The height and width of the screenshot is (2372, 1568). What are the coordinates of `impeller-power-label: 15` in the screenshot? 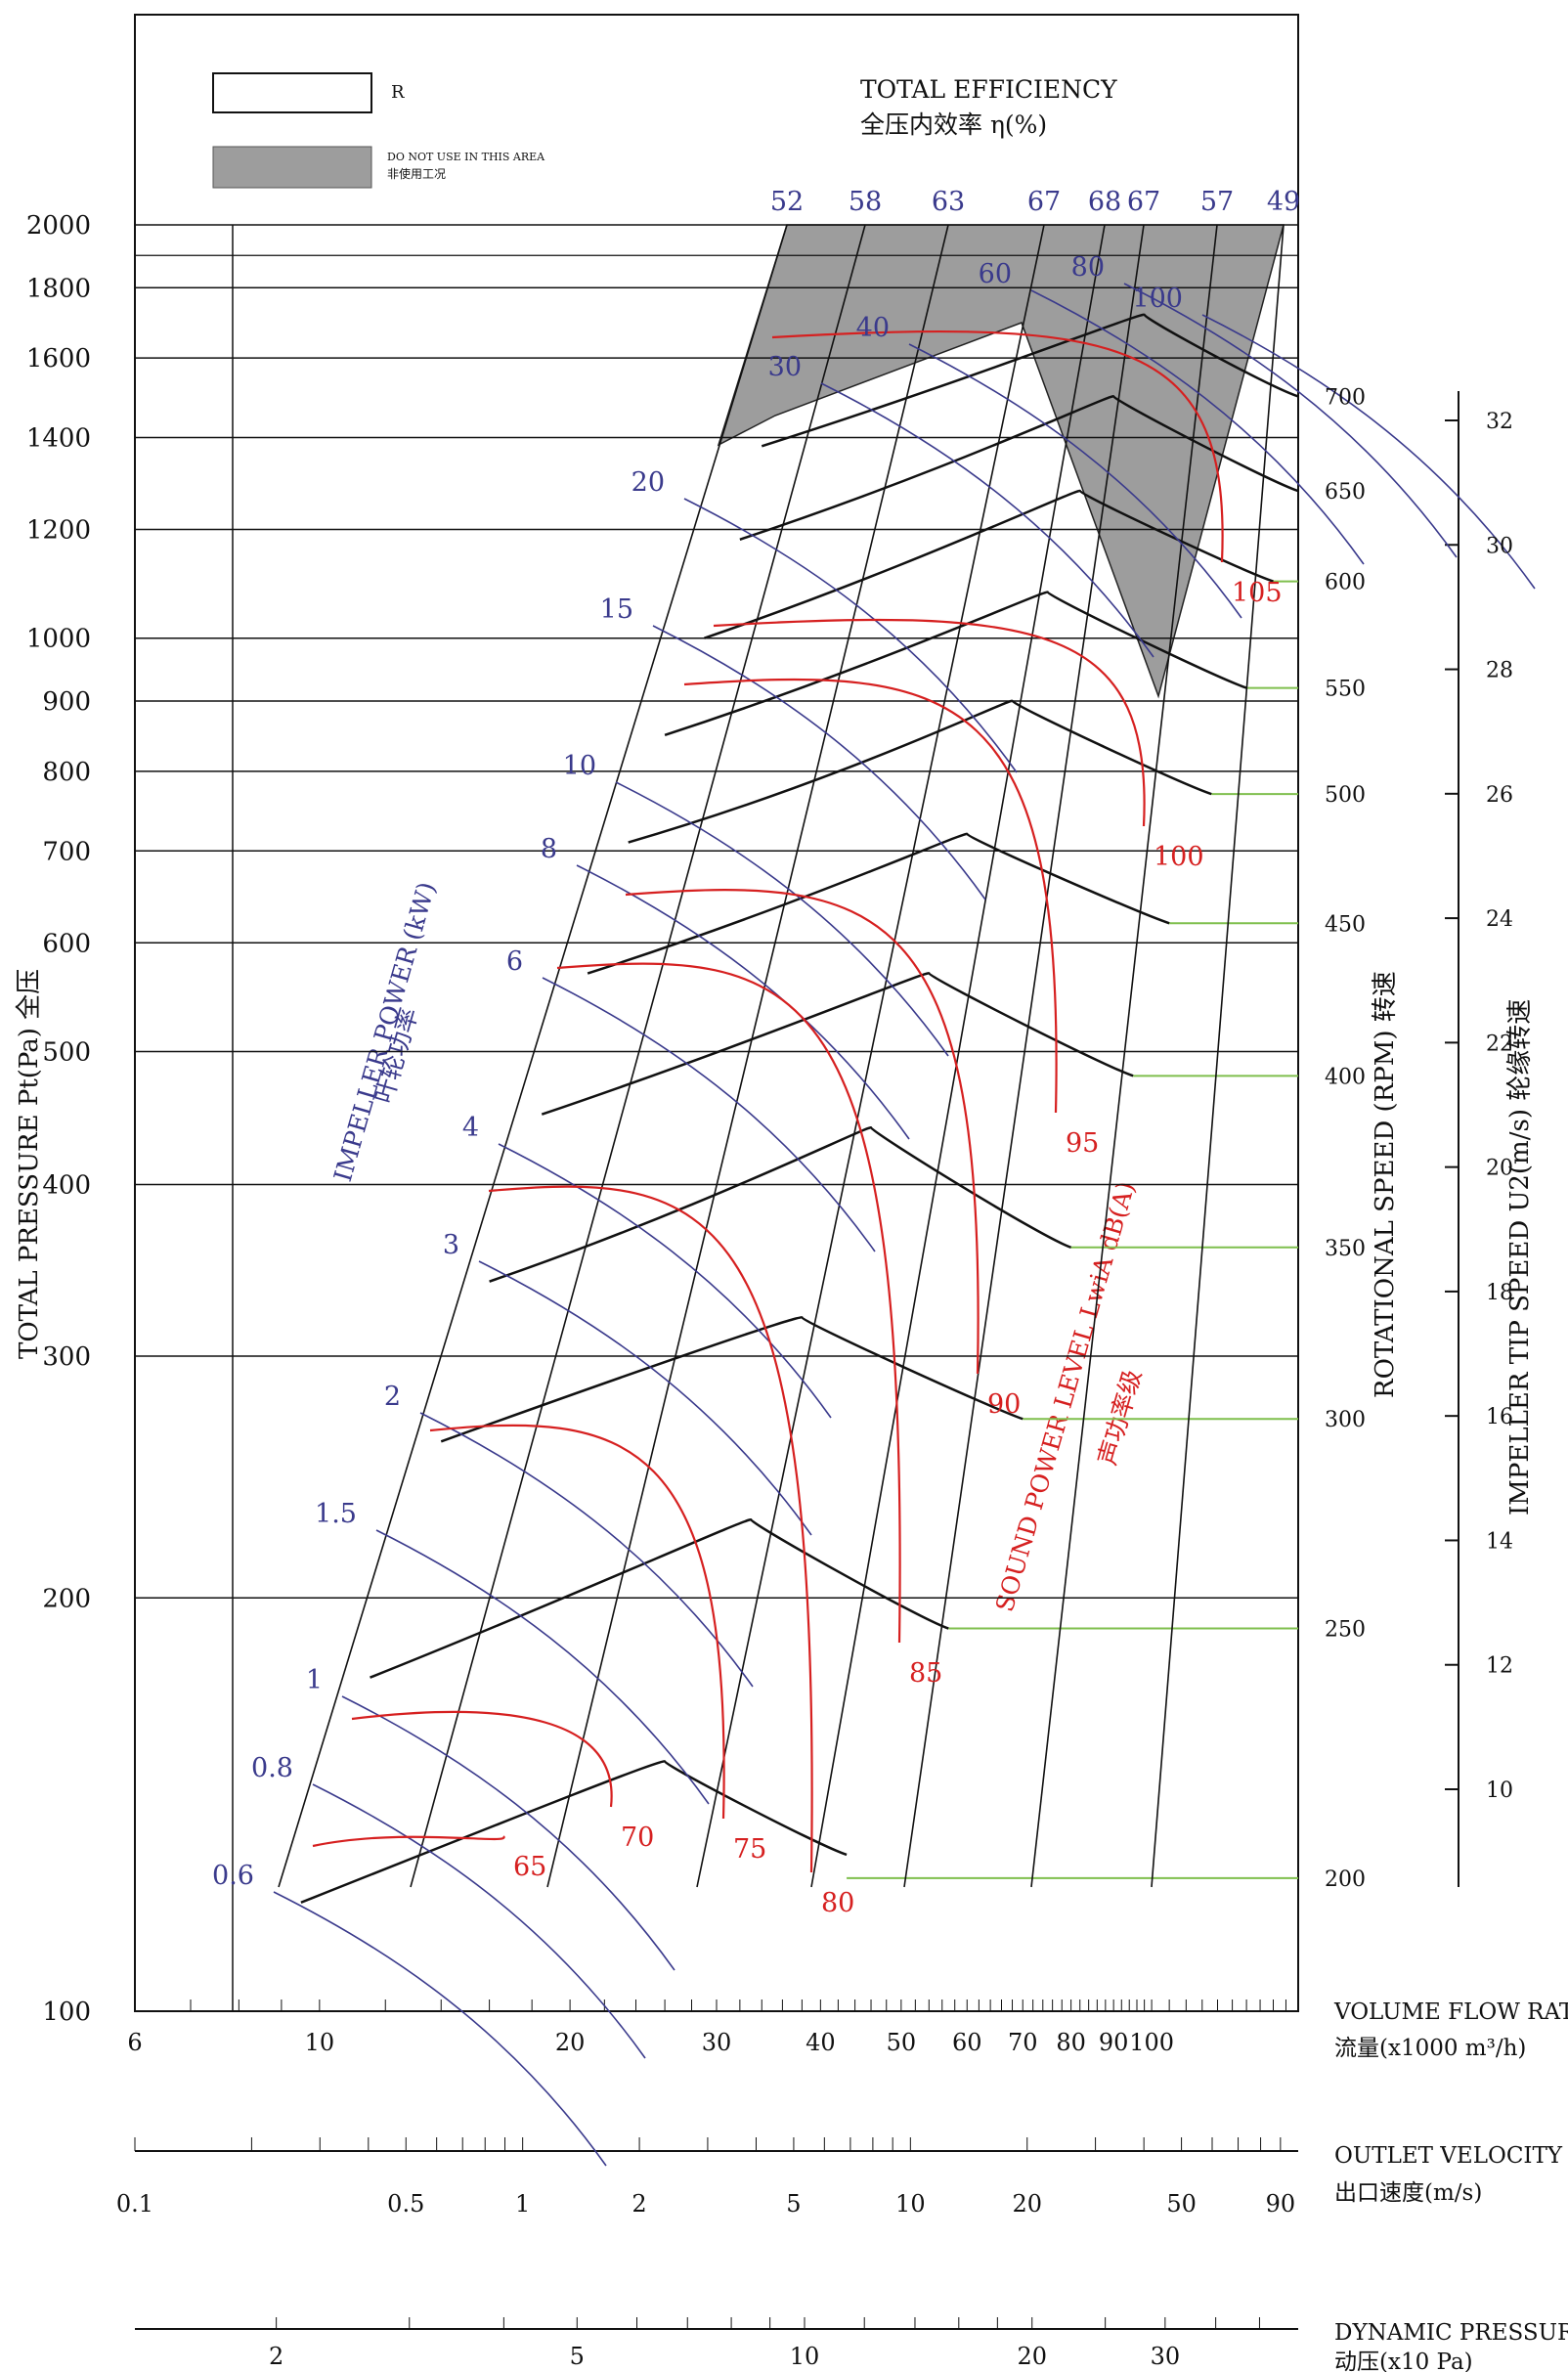 It's located at (617, 609).